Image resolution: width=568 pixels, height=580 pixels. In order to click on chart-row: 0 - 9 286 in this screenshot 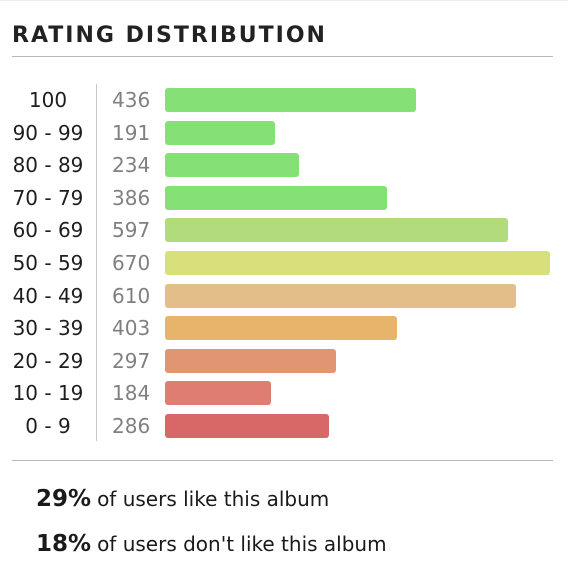, I will do `click(284, 426)`.